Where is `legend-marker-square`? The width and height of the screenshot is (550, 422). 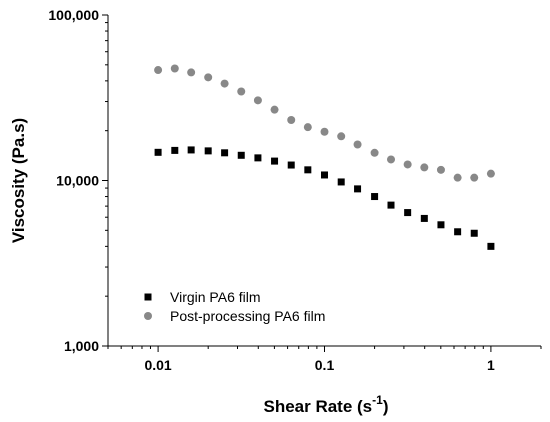
legend-marker-square is located at coordinates (148, 297).